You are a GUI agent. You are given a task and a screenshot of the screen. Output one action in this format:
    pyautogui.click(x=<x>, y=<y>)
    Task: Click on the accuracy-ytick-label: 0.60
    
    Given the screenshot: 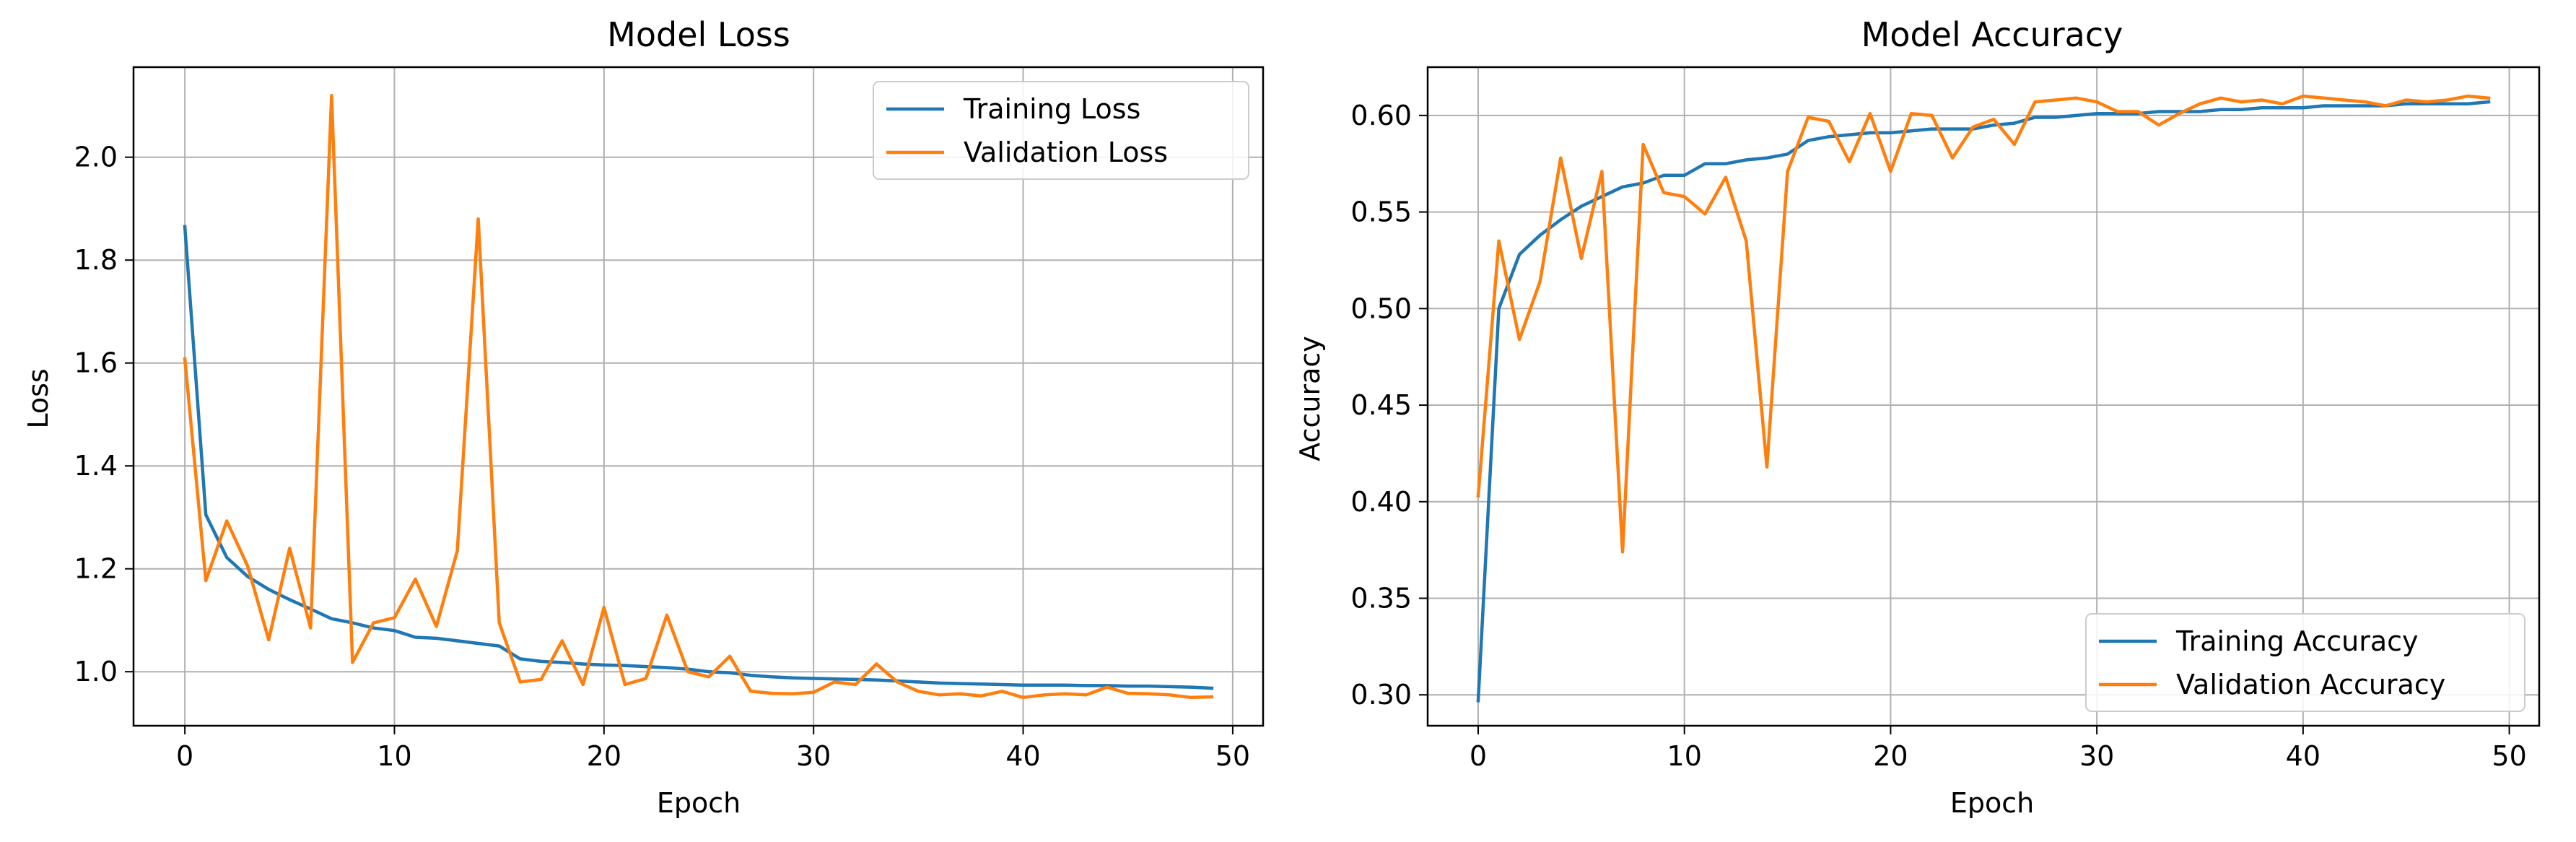 What is the action you would take?
    pyautogui.click(x=1381, y=115)
    